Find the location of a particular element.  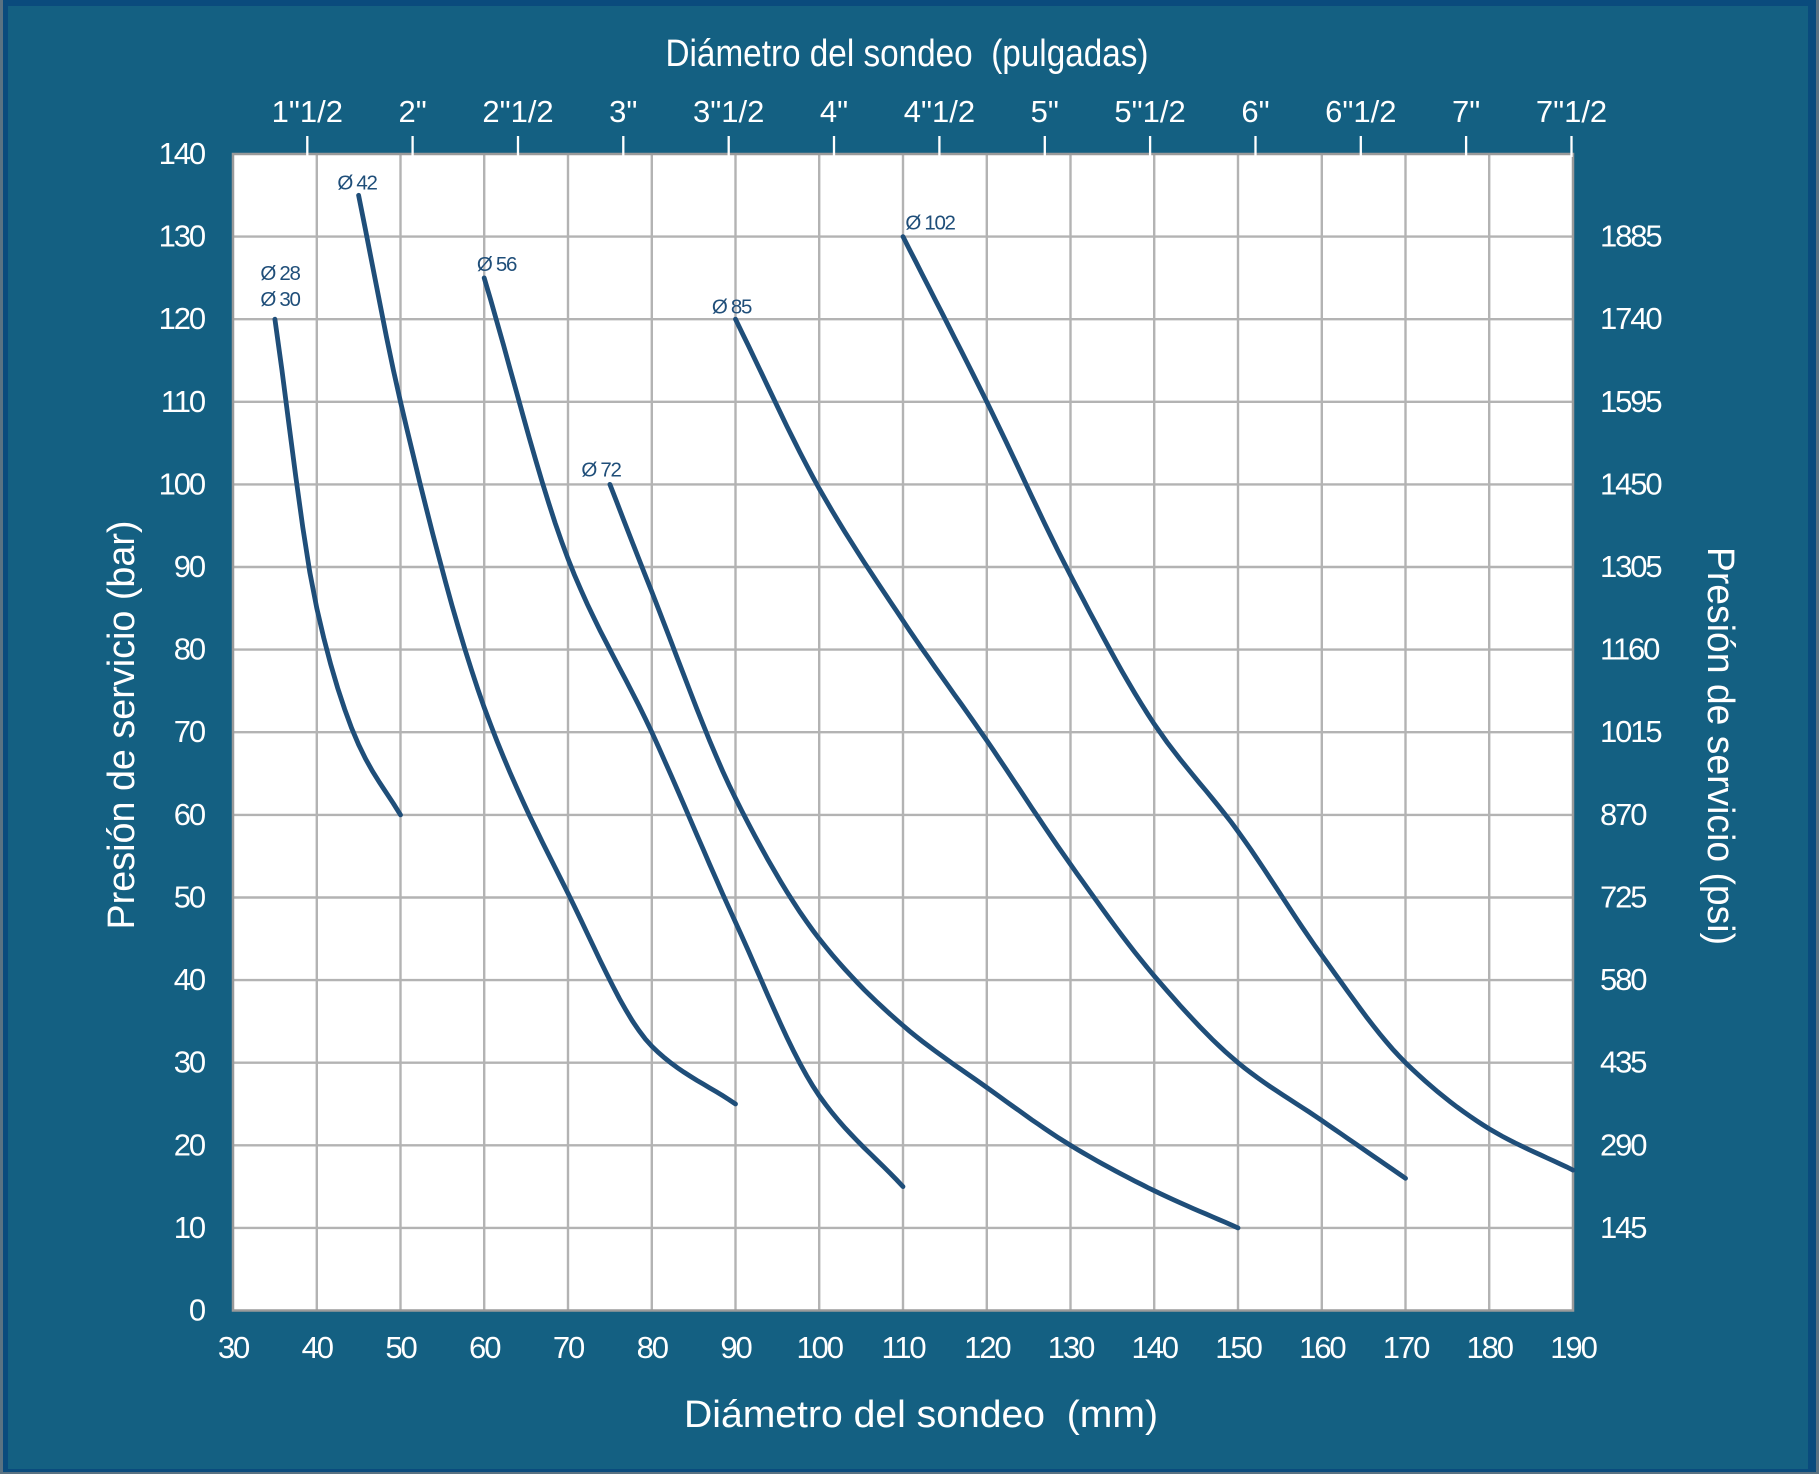

svg-text: 150 is located at coordinates (1238, 1347).